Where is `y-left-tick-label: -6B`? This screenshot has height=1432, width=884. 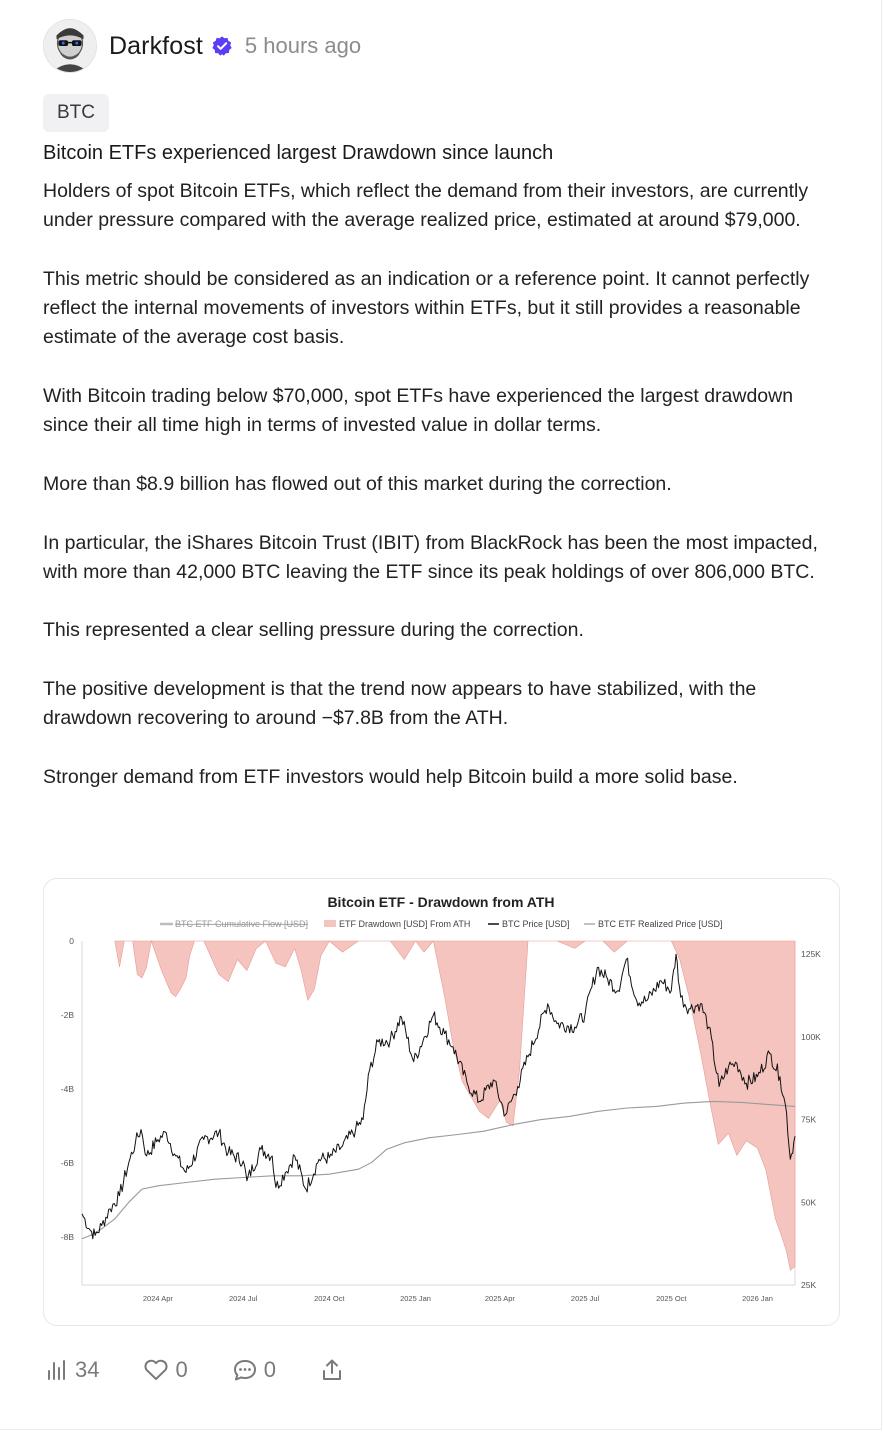 y-left-tick-label: -6B is located at coordinates (68, 1163).